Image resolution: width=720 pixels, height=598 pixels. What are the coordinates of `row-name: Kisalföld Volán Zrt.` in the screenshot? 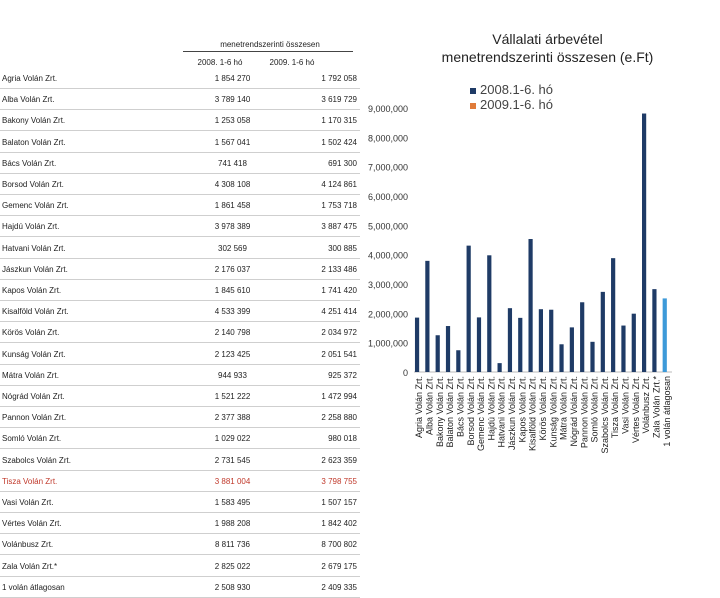 It's located at (35, 312).